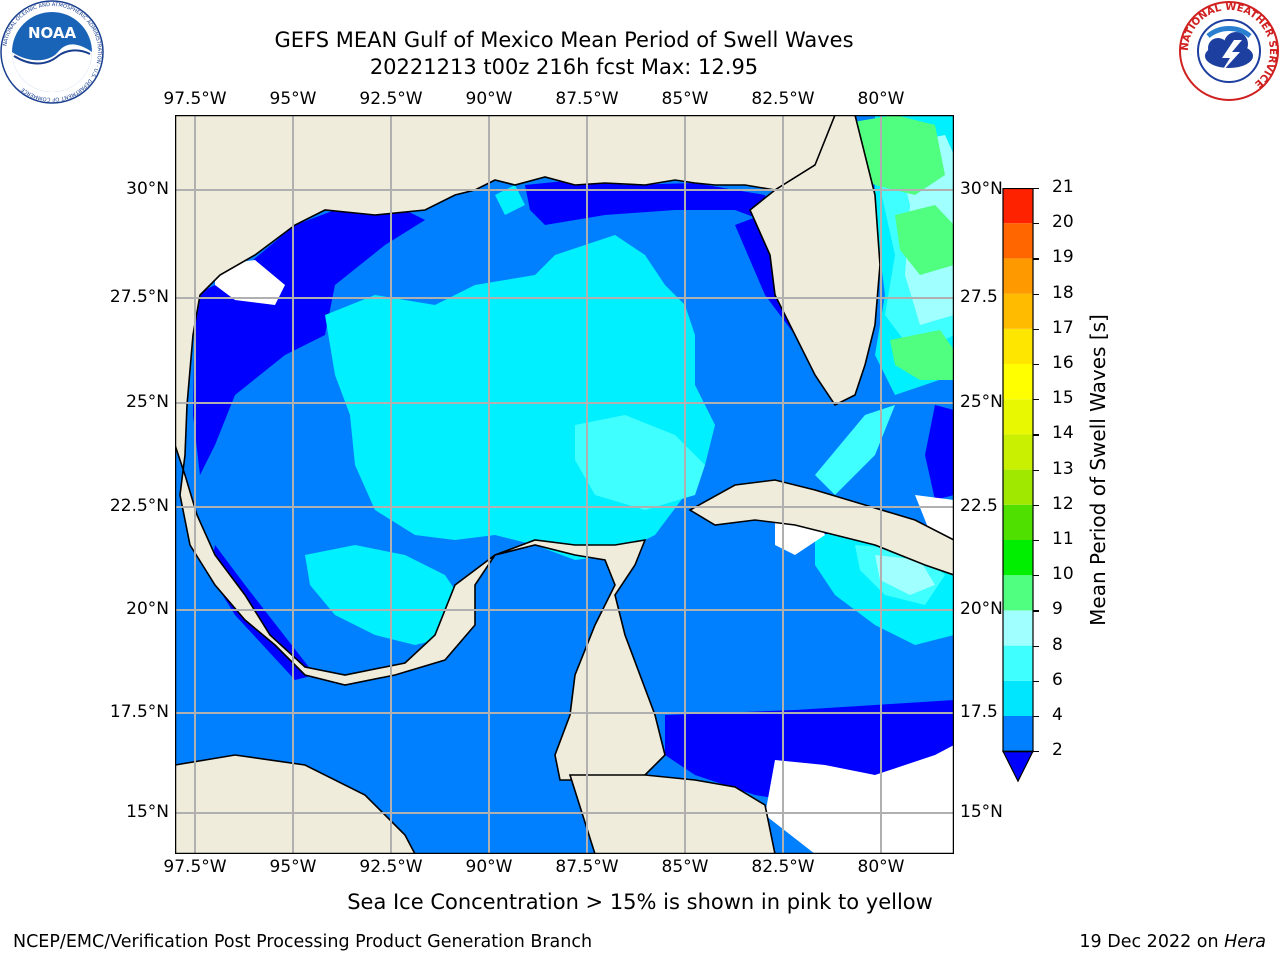 This screenshot has height=960, width=1280. Describe the element at coordinates (564, 67) in the screenshot. I see `chart-subtitle: 20221213 t00z 216h fcst Max: 12.95` at that location.